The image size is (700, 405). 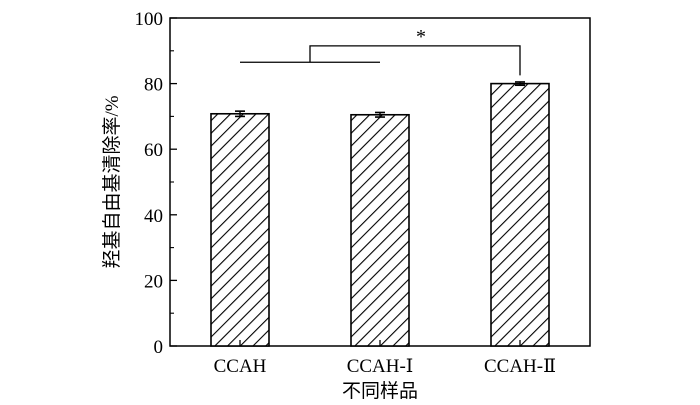 I want to click on y-tick-label: 80, so click(x=153, y=85).